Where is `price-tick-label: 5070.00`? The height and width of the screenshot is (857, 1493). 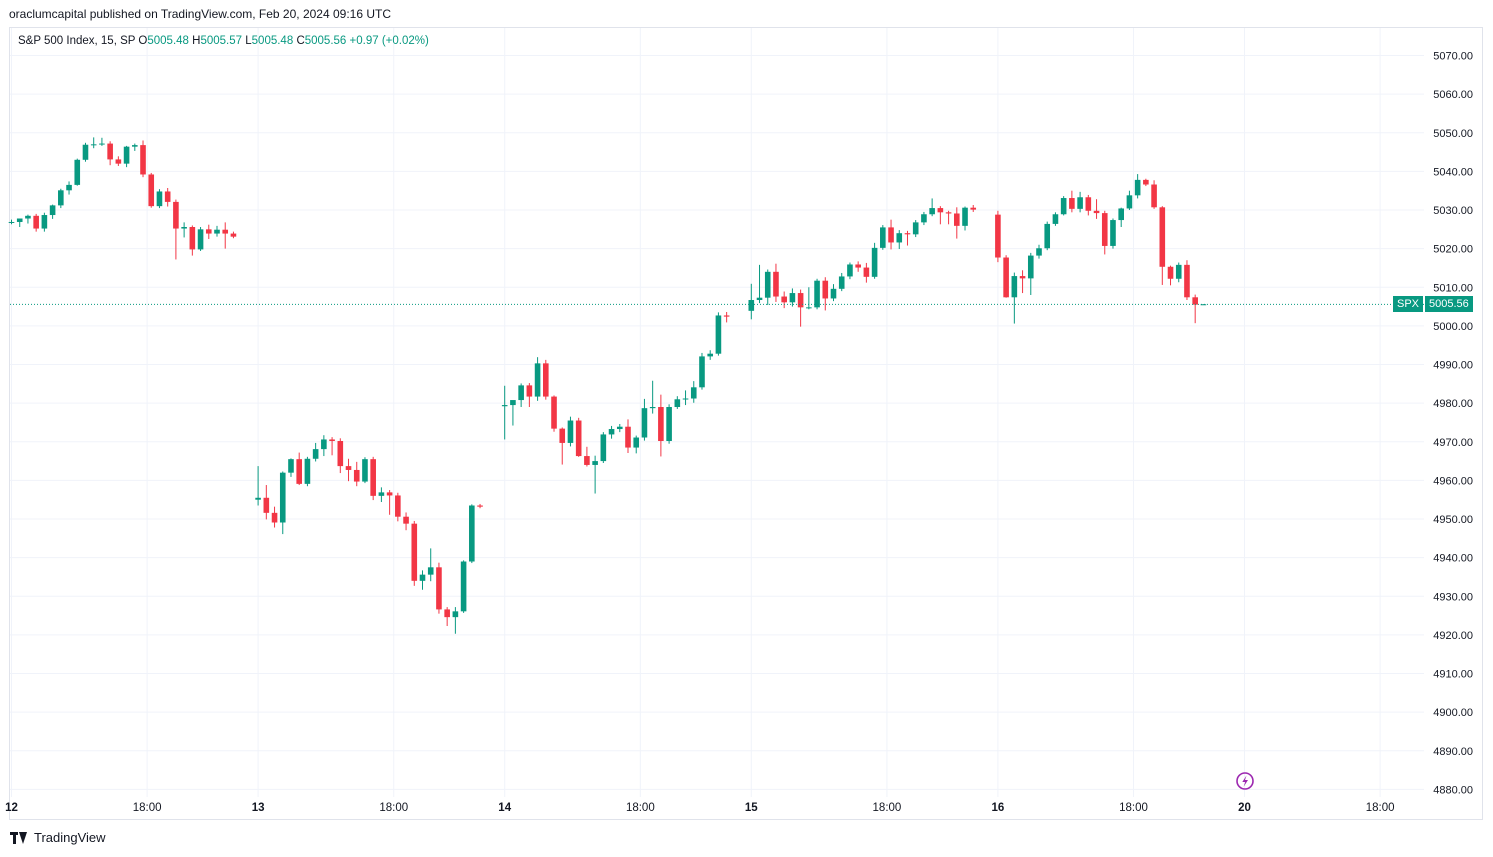 price-tick-label: 5070.00 is located at coordinates (1453, 57).